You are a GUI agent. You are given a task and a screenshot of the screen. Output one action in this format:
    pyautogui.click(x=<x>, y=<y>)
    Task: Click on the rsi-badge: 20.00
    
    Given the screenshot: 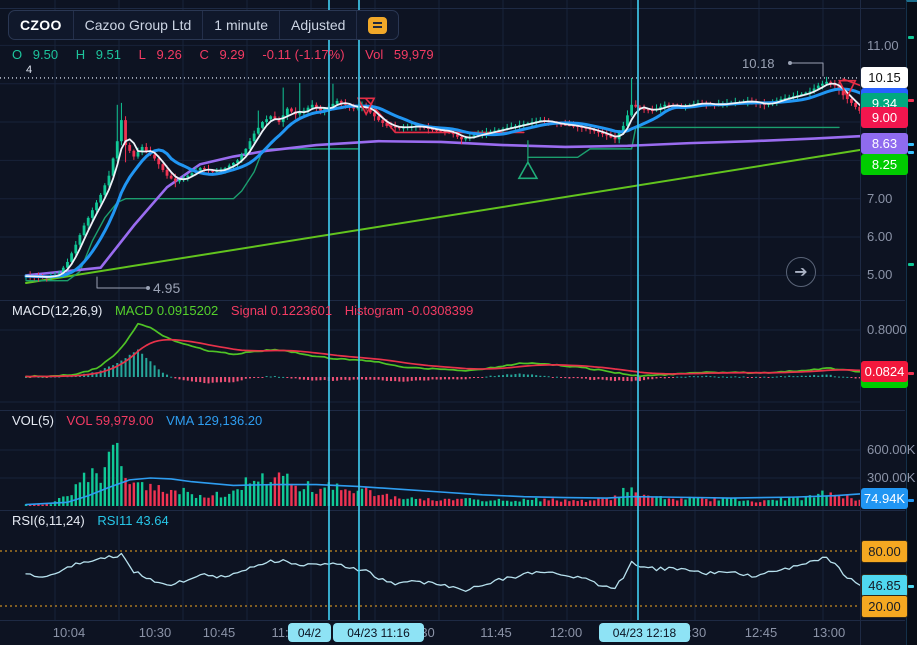 What is the action you would take?
    pyautogui.click(x=884, y=606)
    